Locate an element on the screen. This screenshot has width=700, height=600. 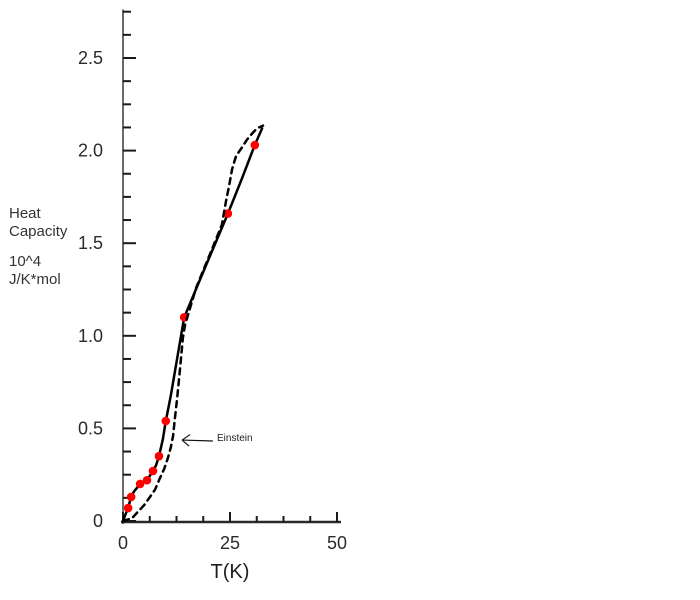
x-axis-title: T(K) is located at coordinates (230, 572).